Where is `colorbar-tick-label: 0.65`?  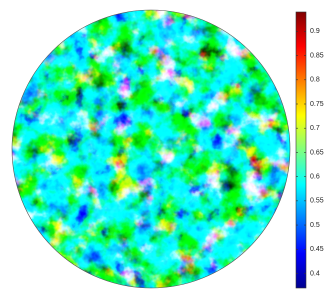 colorbar-tick-label: 0.65 is located at coordinates (317, 152).